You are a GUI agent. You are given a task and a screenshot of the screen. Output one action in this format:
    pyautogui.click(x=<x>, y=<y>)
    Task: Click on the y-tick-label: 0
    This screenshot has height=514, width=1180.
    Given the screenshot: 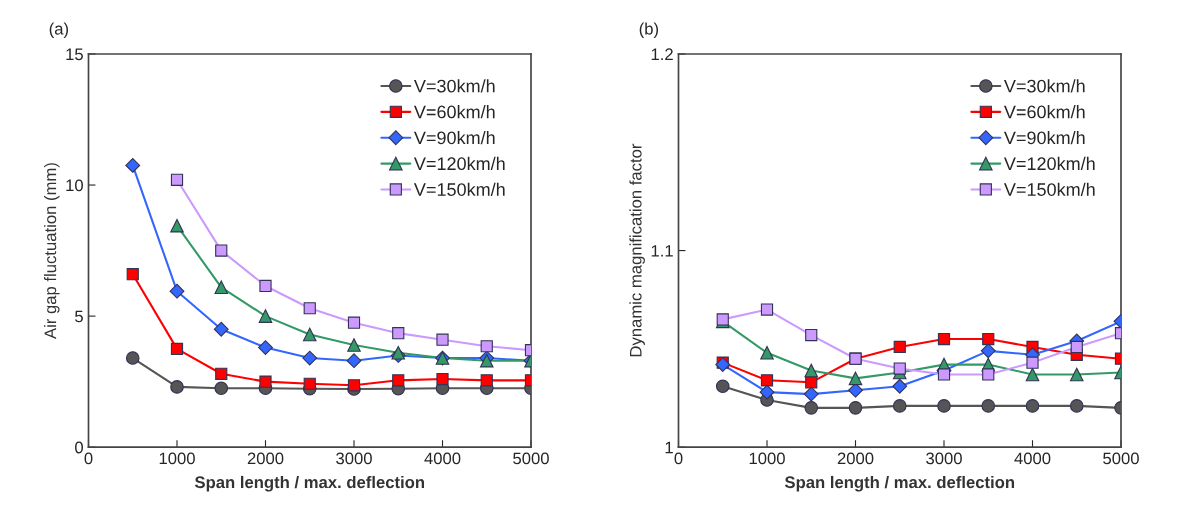 What is the action you would take?
    pyautogui.click(x=79, y=447)
    